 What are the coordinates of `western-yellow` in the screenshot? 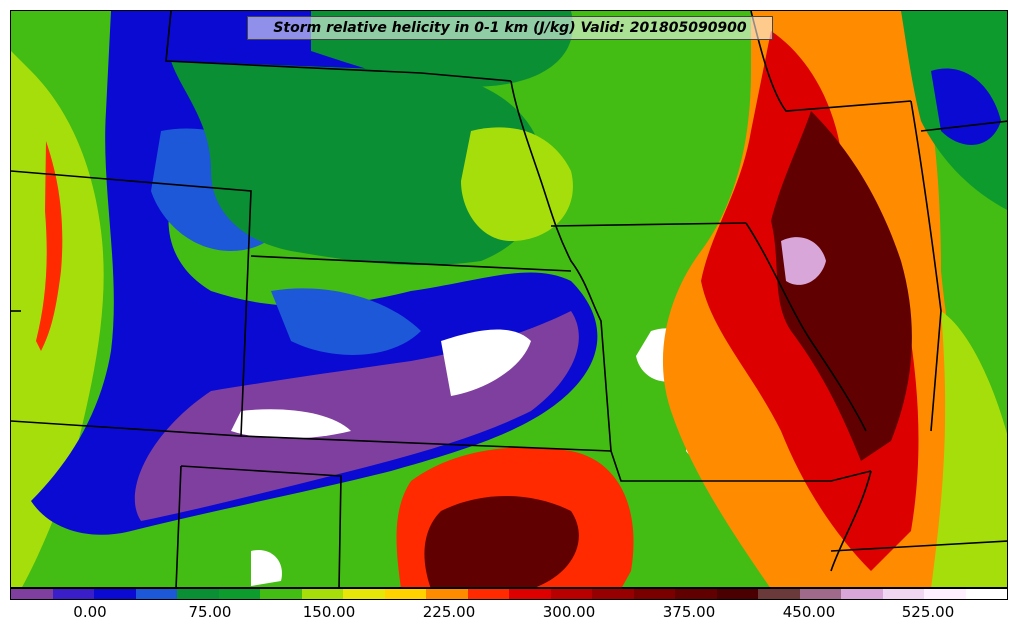 It's located at (57, 319).